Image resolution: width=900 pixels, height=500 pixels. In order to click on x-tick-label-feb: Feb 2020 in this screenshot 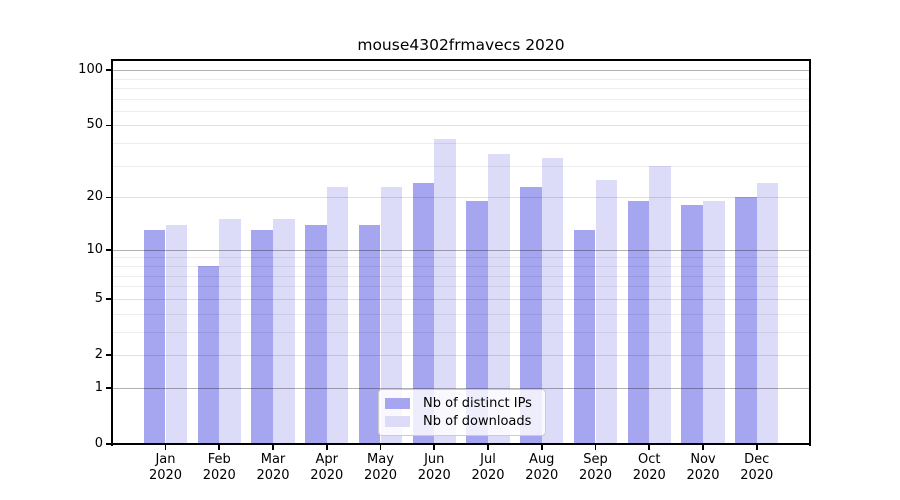, I will do `click(219, 468)`.